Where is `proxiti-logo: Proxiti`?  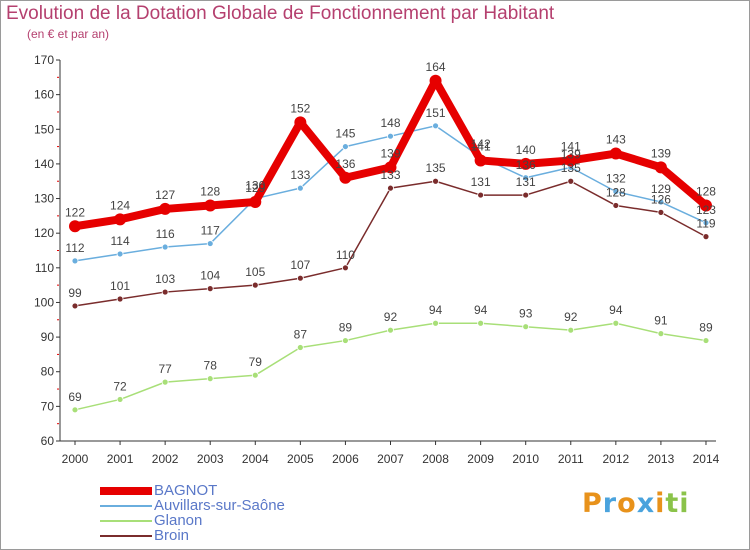 proxiti-logo: Proxiti is located at coordinates (636, 503).